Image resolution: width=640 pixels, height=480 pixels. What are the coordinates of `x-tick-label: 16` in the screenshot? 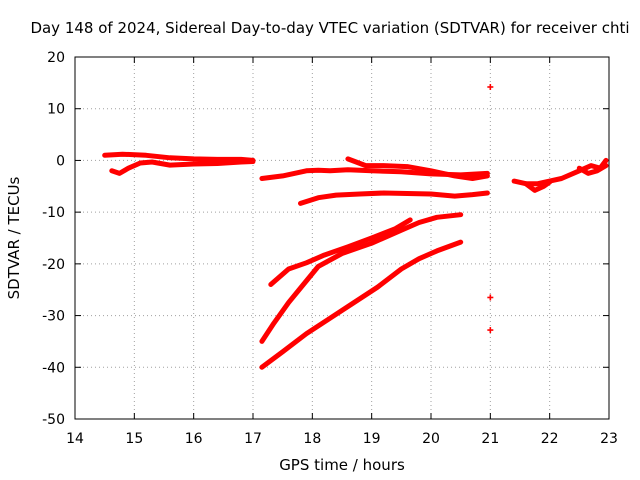 It's located at (194, 439).